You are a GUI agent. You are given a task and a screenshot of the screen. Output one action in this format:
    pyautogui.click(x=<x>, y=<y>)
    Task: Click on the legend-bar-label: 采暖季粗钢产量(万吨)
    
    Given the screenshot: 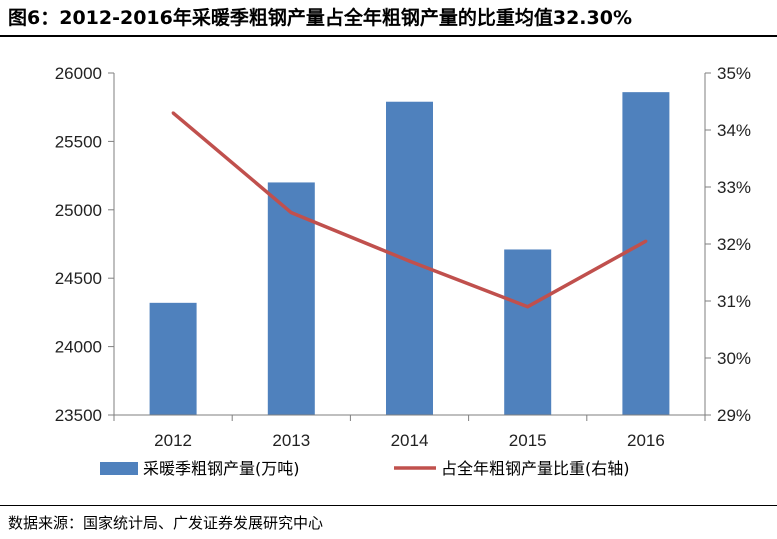 What is the action you would take?
    pyautogui.click(x=221, y=468)
    